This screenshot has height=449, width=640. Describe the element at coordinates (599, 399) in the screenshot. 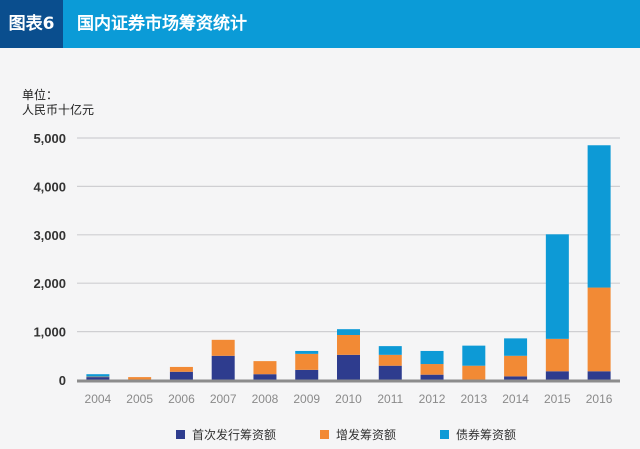

I see `x-tick-label: 2016` at that location.